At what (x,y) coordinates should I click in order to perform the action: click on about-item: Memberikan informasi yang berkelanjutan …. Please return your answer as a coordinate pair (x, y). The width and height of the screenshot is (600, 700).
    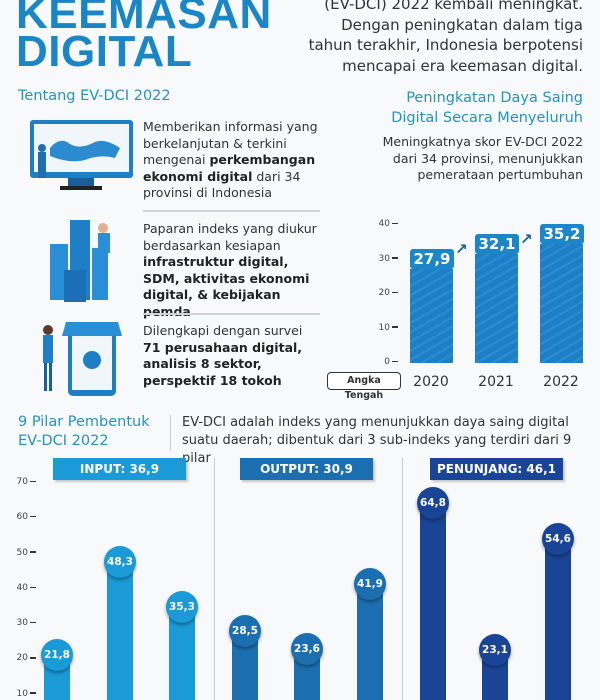
    Looking at the image, I should click on (230, 159).